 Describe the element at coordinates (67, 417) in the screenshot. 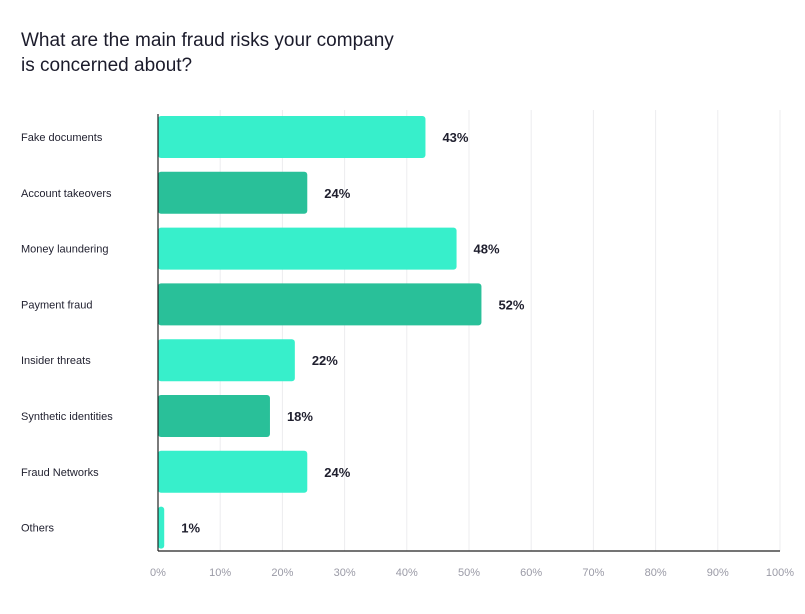

I see `category-label: Synthetic identities` at that location.